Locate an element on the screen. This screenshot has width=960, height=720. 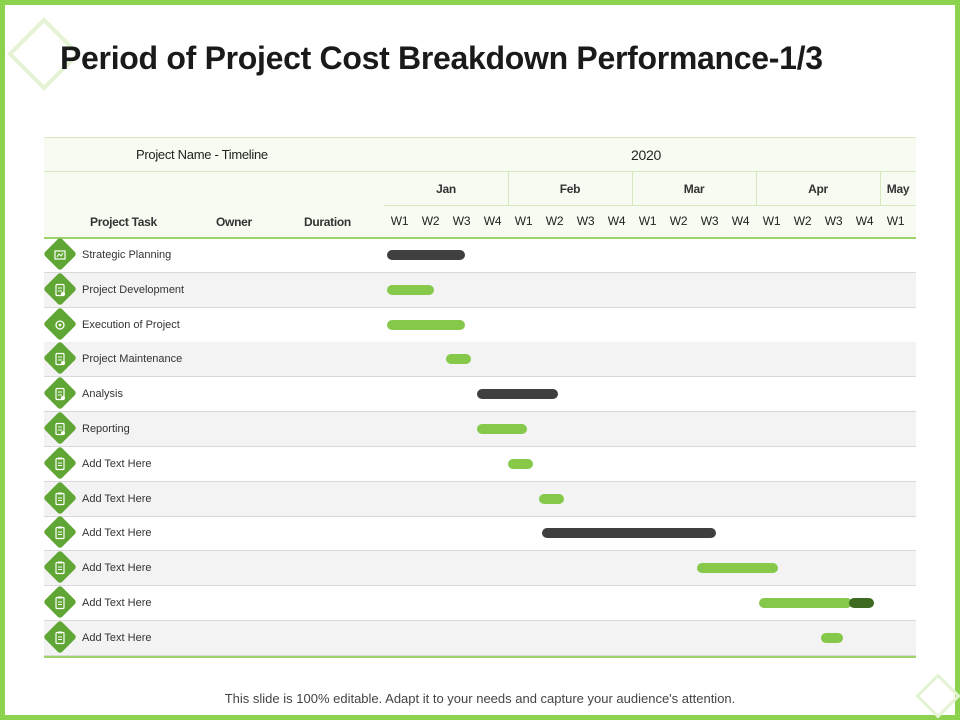
task-label: Project Maintenance is located at coordinates (132, 359).